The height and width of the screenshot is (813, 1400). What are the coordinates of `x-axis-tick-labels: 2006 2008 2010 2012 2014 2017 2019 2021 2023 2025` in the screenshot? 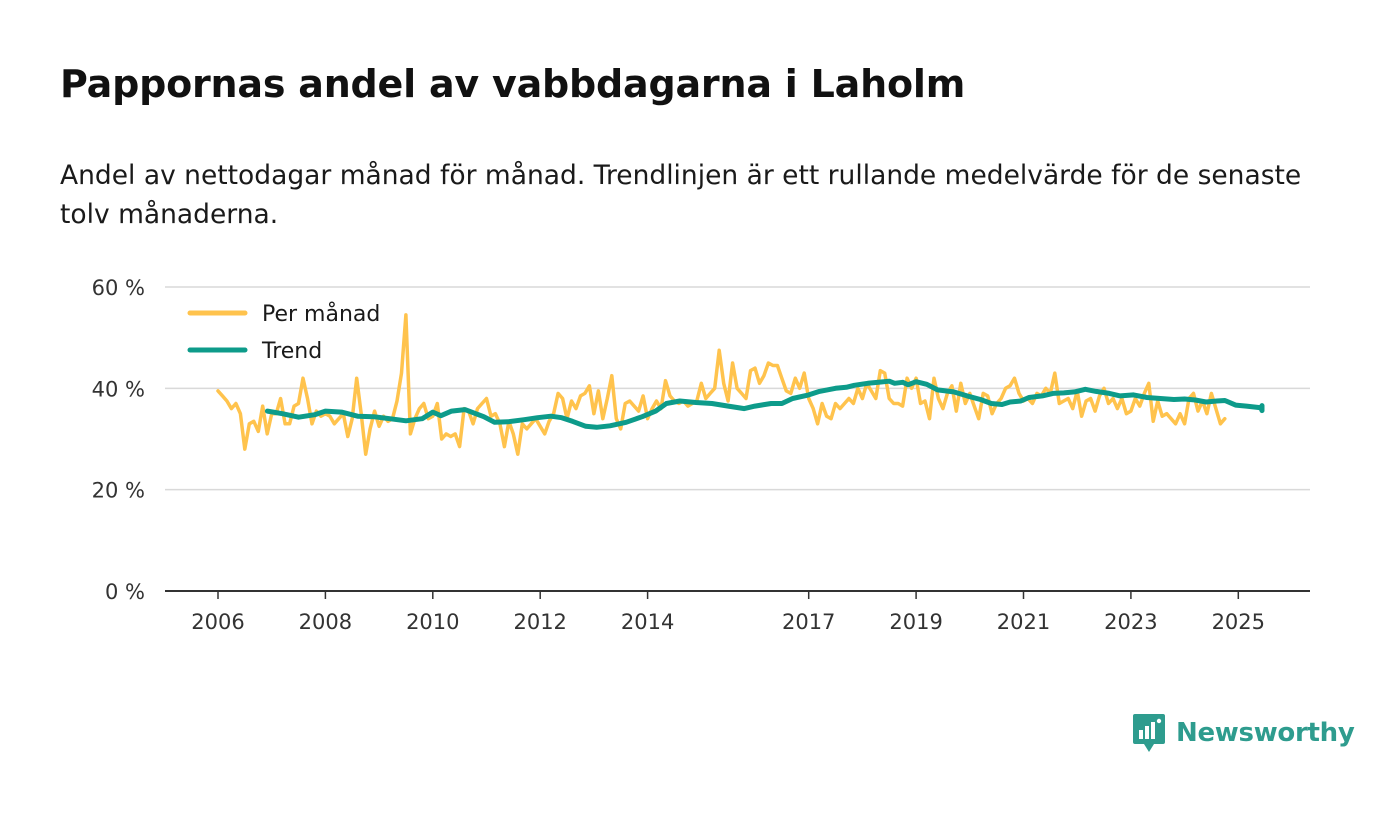 It's located at (728, 612).